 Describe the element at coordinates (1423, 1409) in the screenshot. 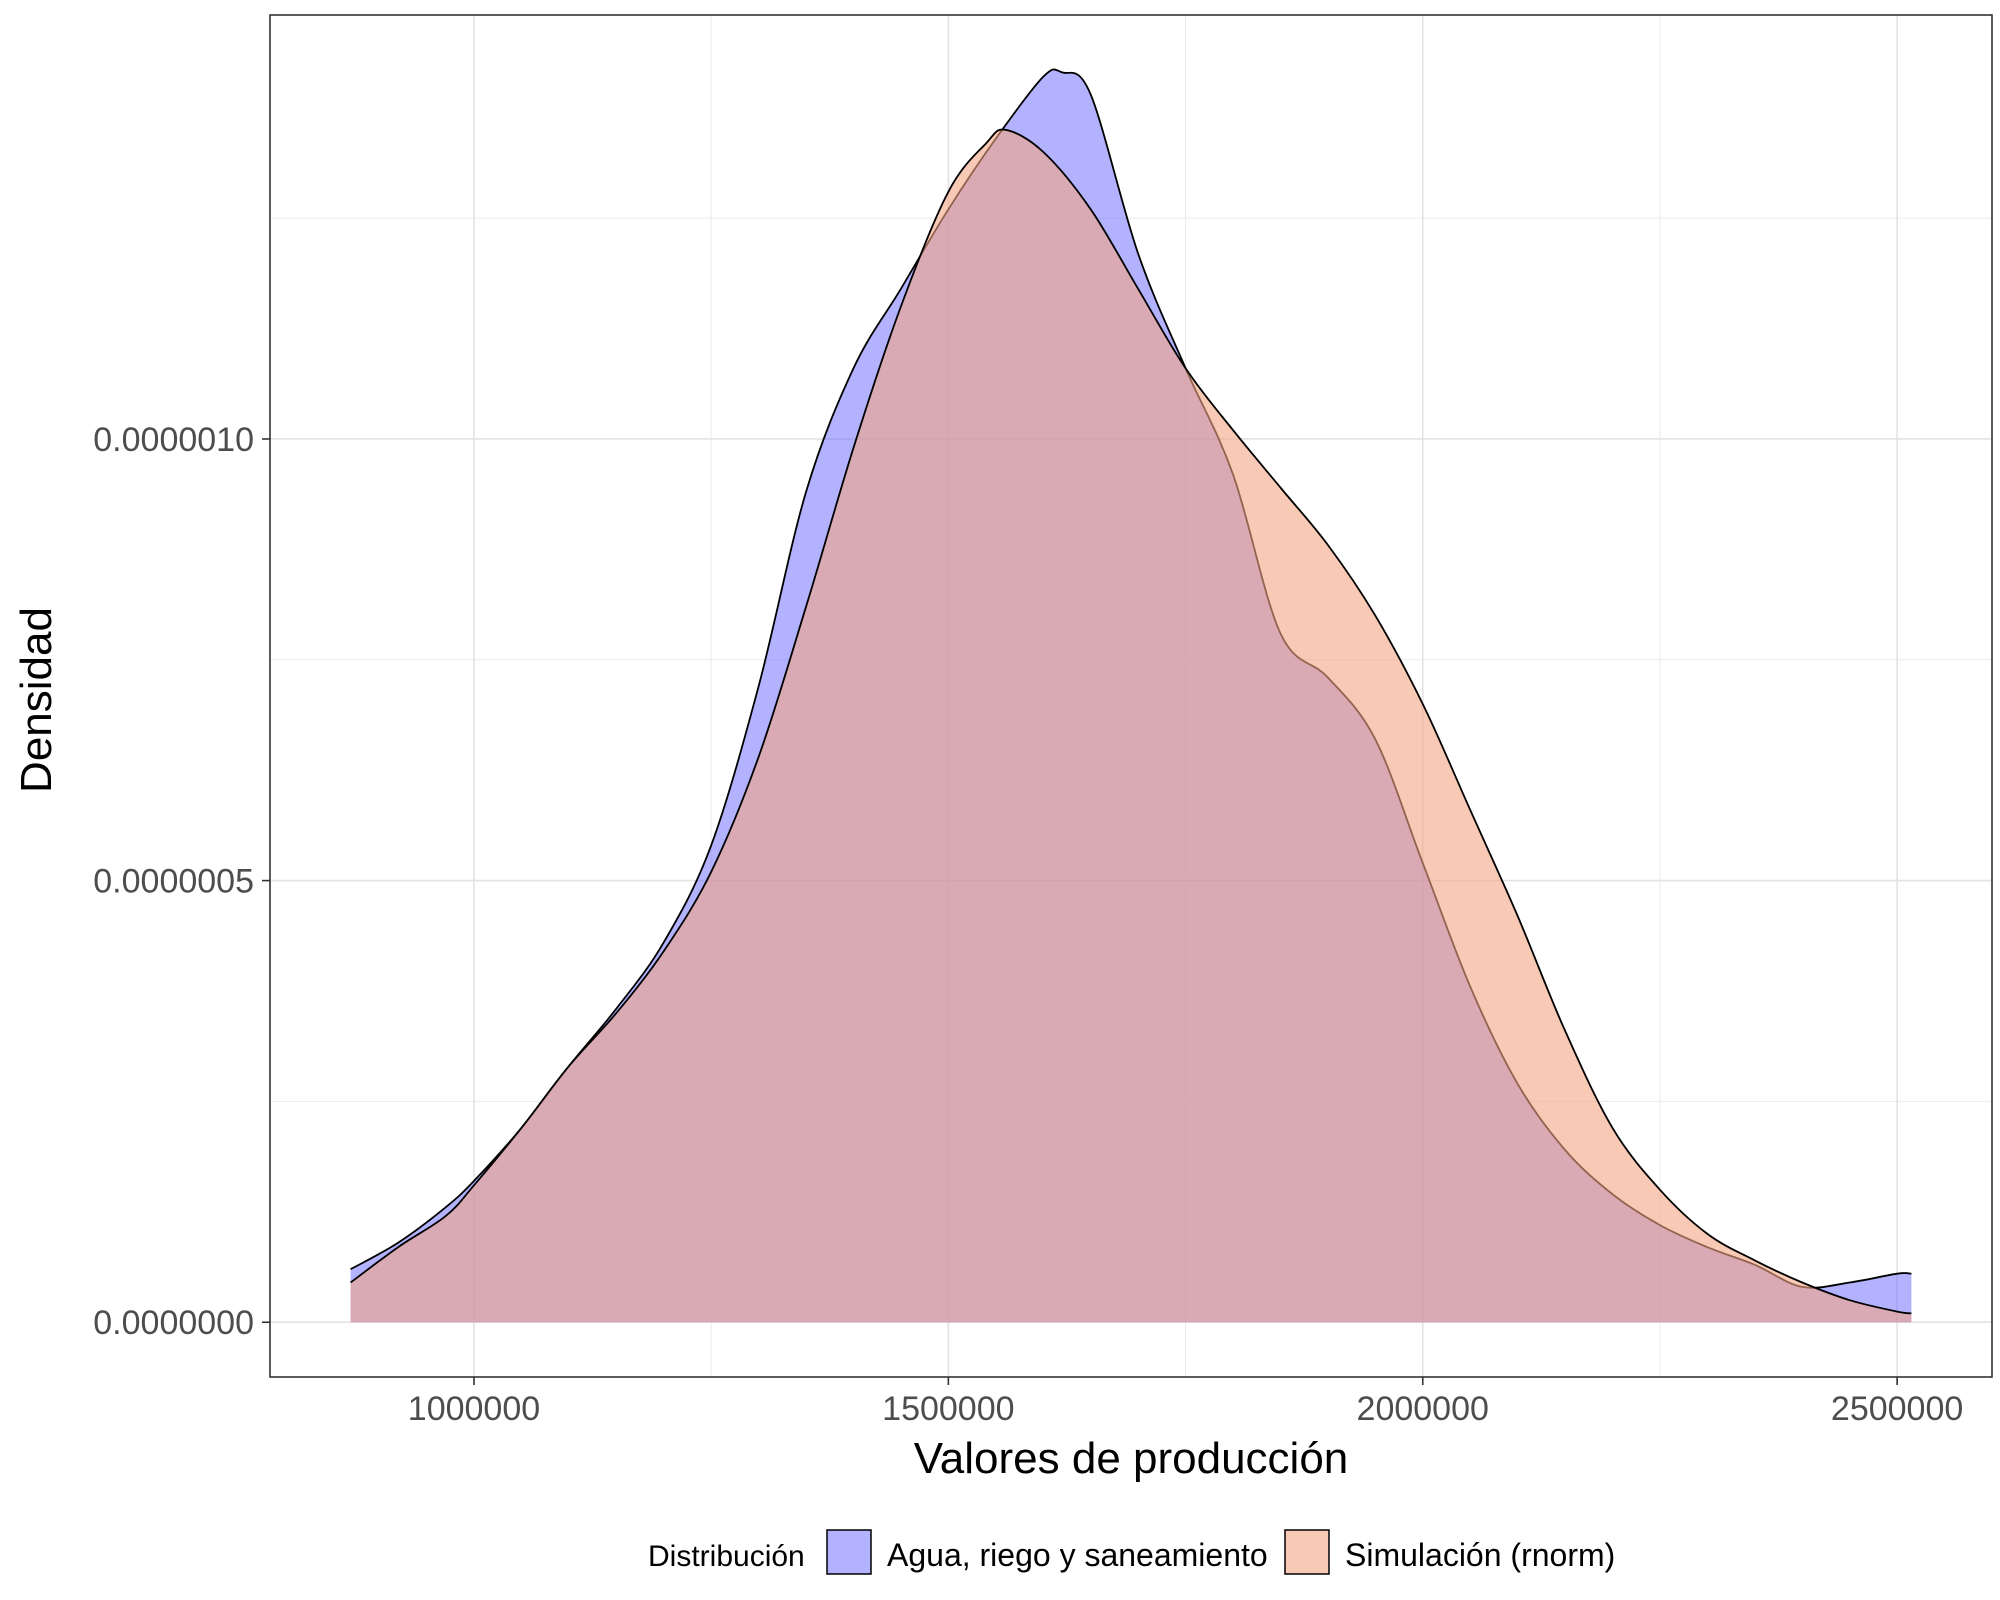

I see `x-tick-label: 2000000` at that location.